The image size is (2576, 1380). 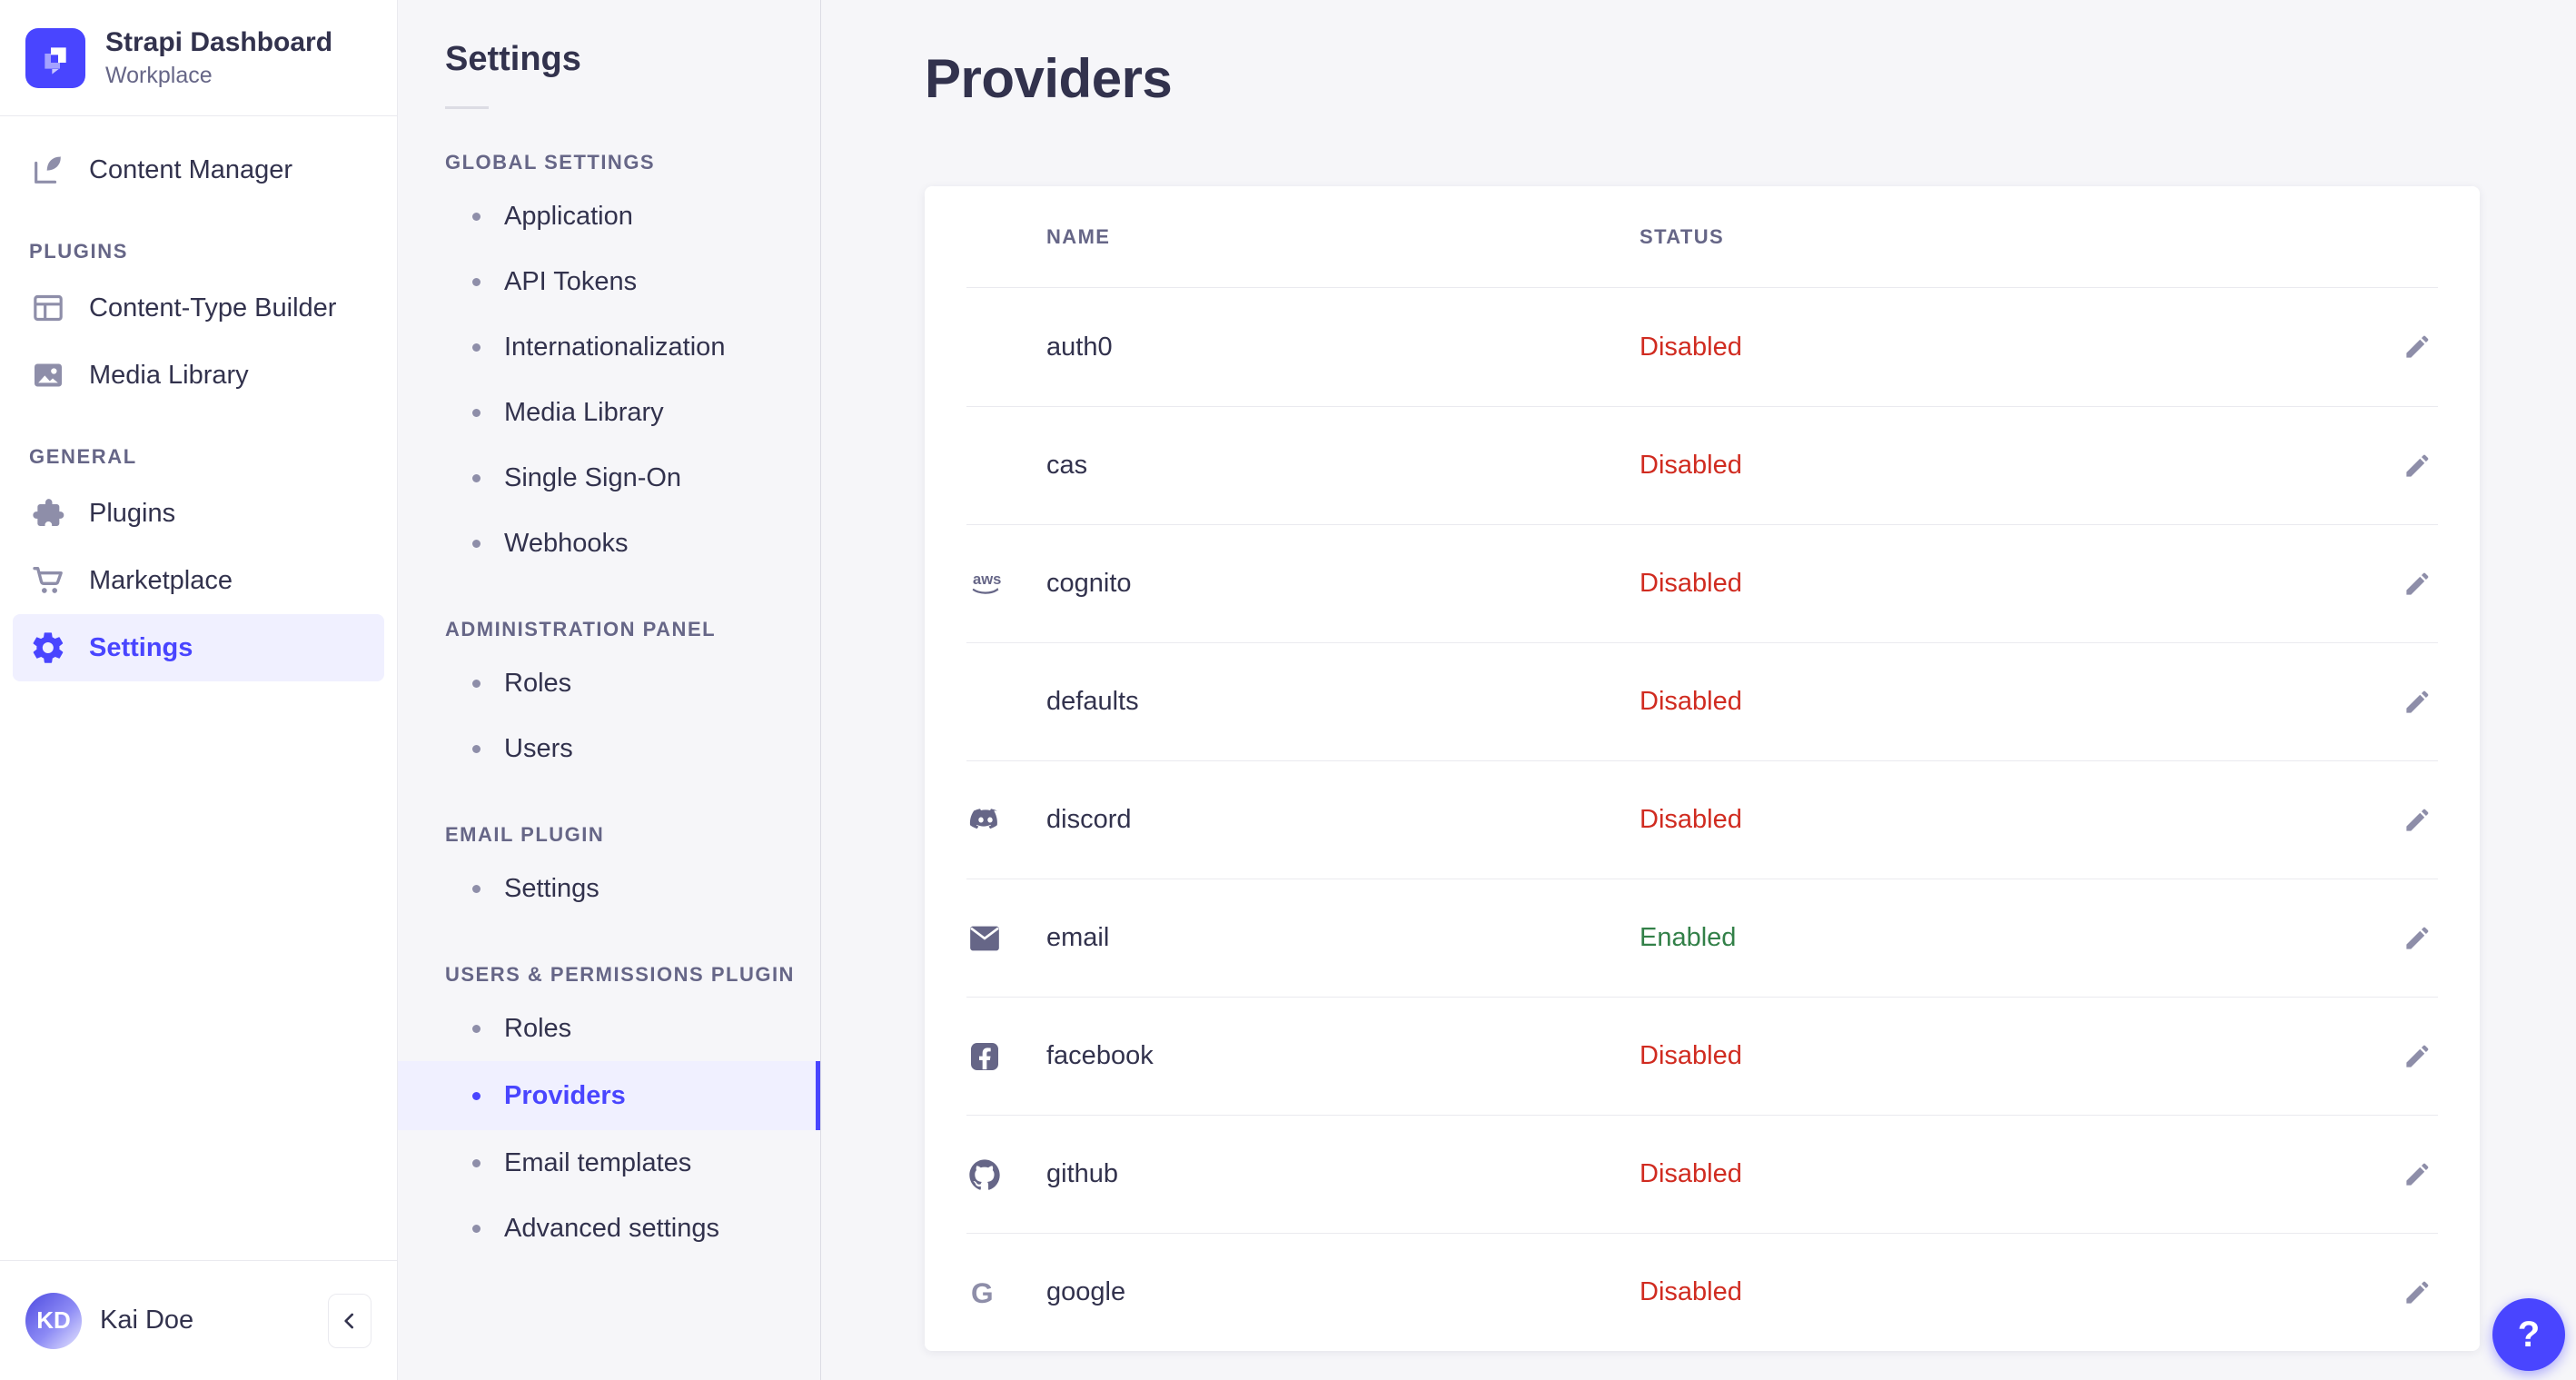 What do you see at coordinates (609, 888) in the screenshot?
I see `settings-item-email-settings: Settings` at bounding box center [609, 888].